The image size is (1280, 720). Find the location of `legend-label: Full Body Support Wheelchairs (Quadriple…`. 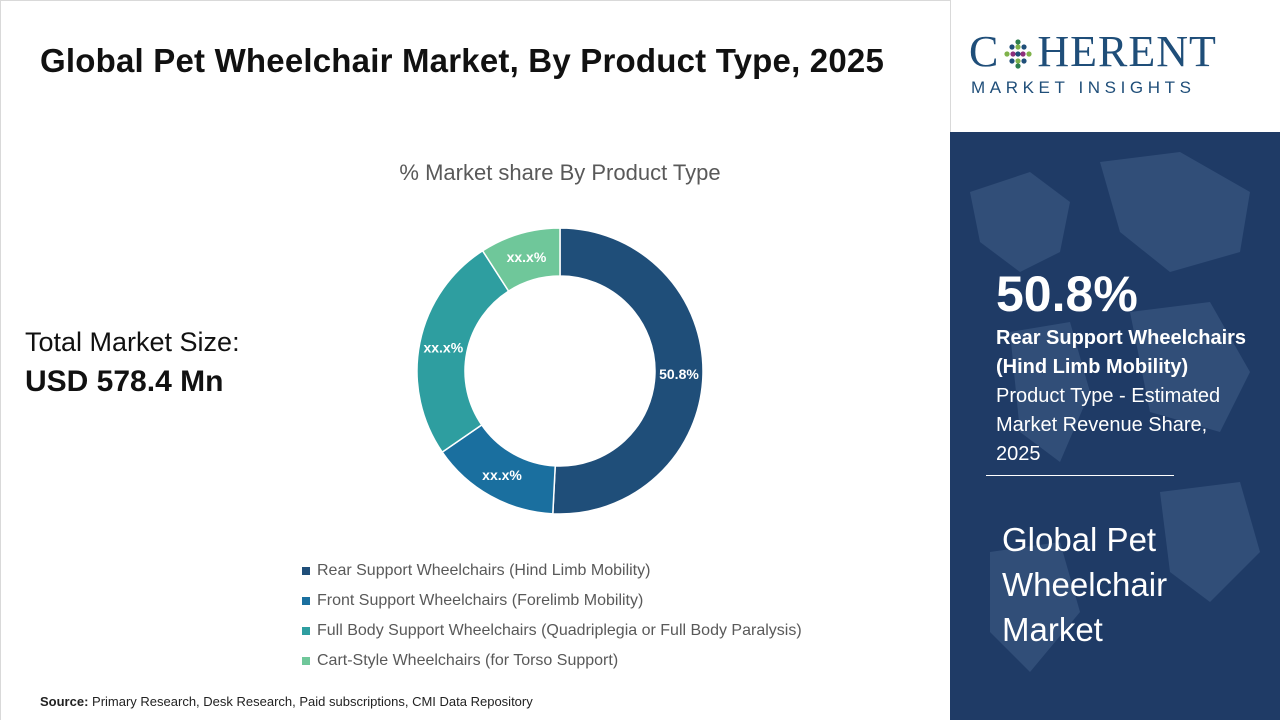

legend-label: Full Body Support Wheelchairs (Quadriple… is located at coordinates (559, 630).